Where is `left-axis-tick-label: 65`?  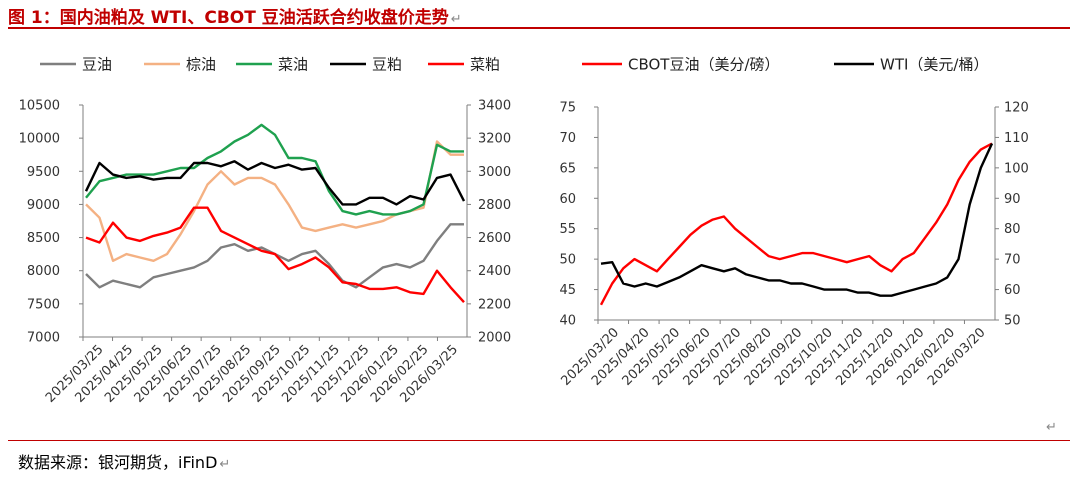
left-axis-tick-label: 65 is located at coordinates (567, 168).